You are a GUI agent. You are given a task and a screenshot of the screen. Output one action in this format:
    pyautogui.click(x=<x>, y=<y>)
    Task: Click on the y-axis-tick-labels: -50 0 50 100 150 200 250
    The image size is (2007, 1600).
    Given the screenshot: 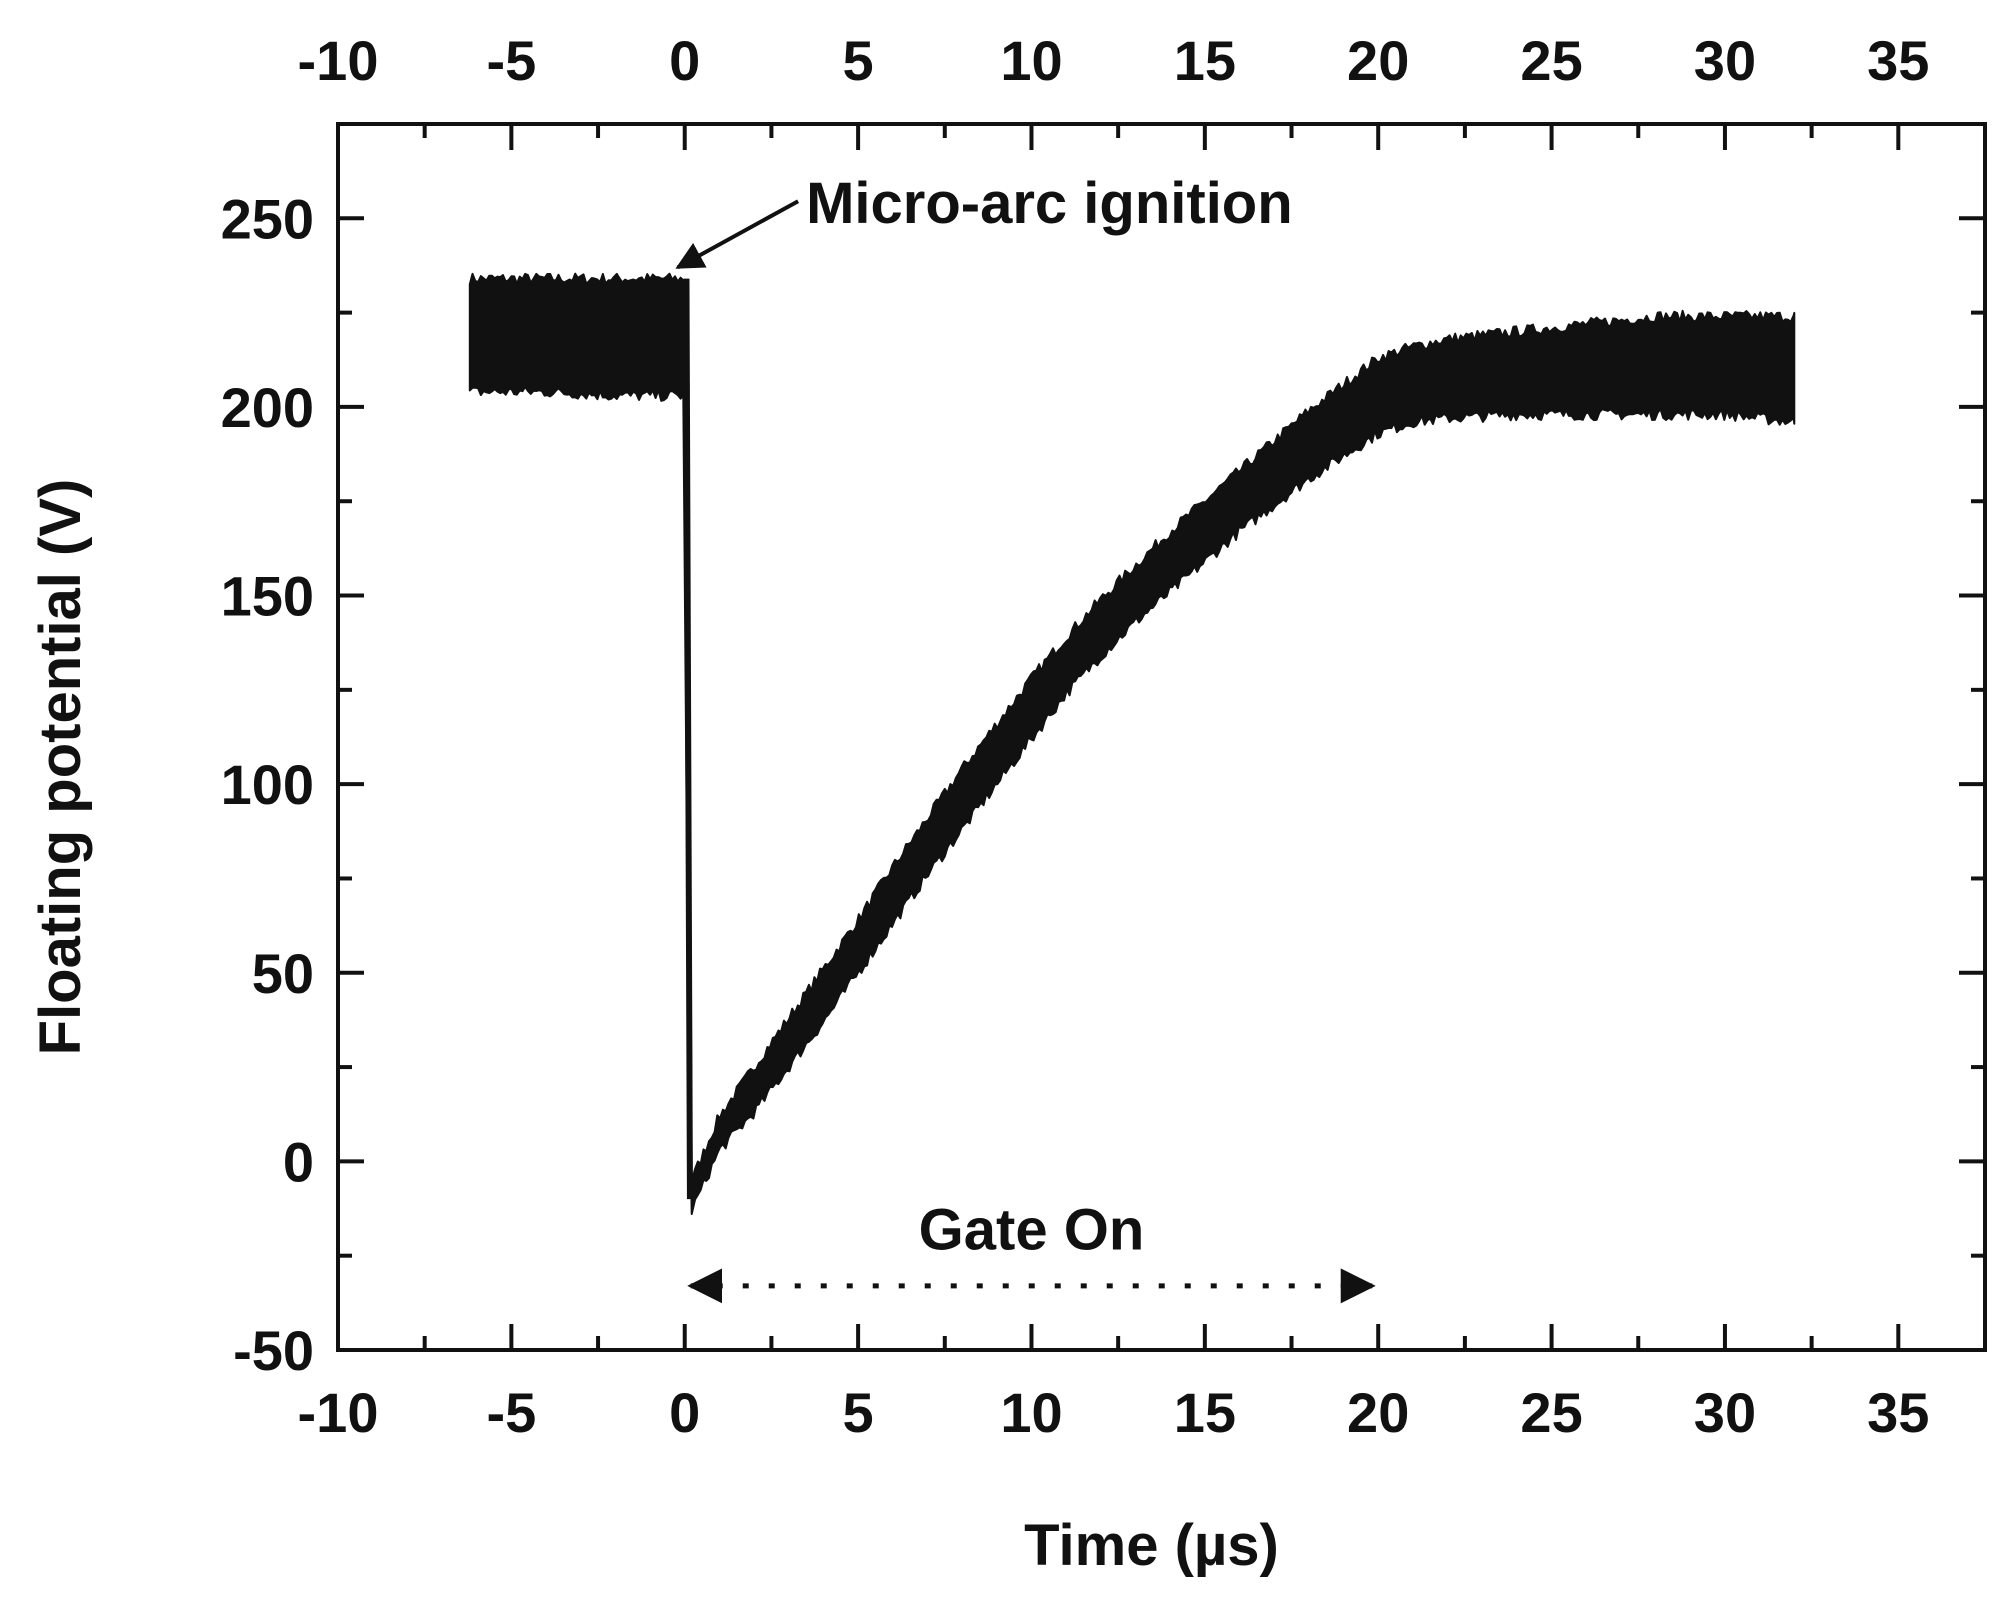 What is the action you would take?
    pyautogui.click(x=267, y=784)
    